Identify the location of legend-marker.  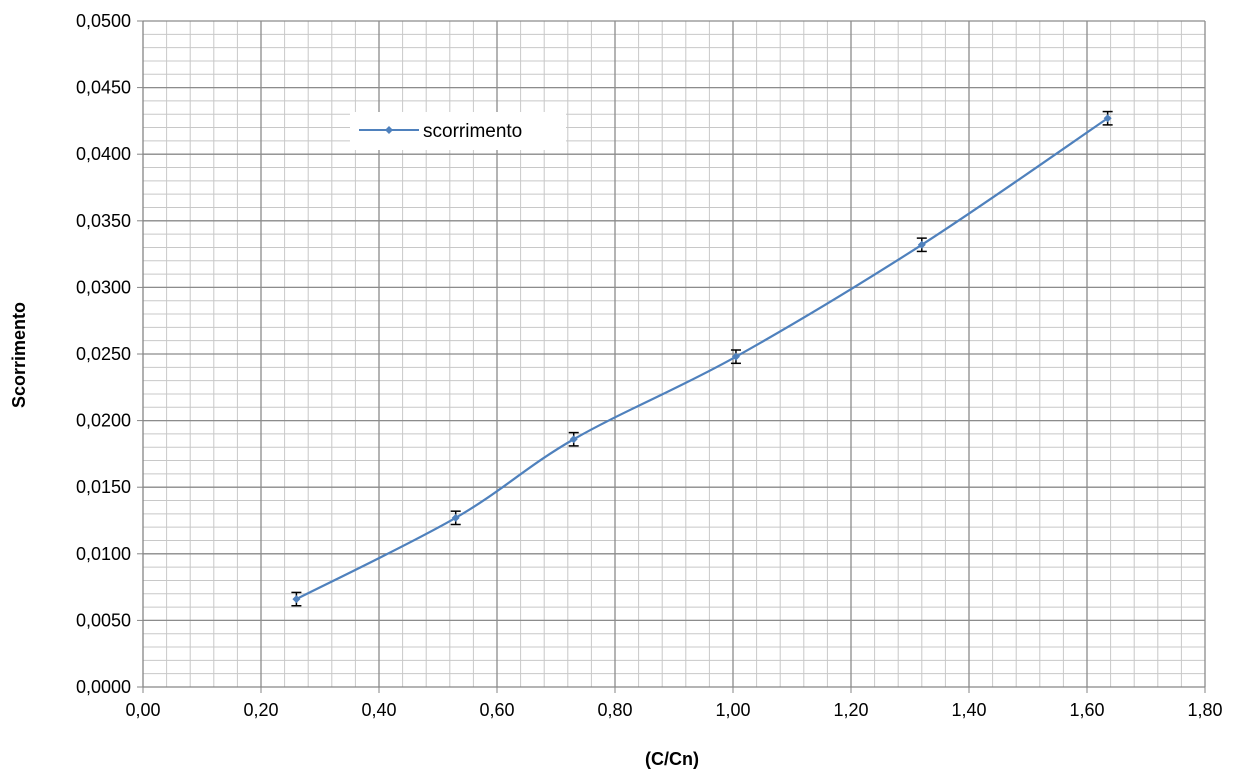
(389, 130).